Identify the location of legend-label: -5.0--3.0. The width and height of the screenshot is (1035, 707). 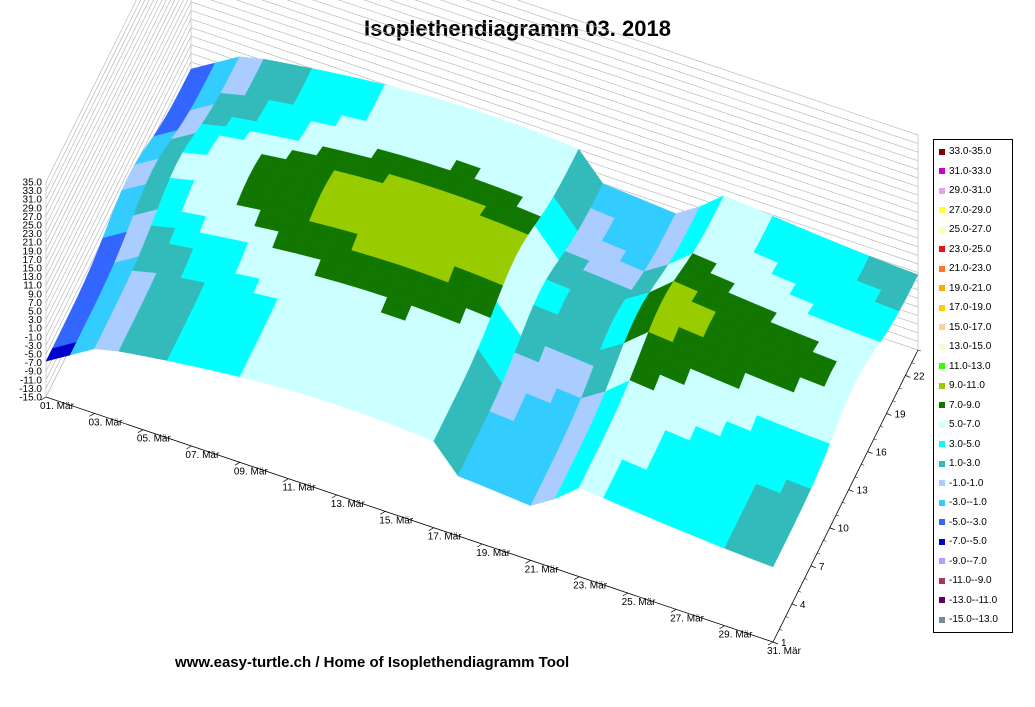
(968, 522).